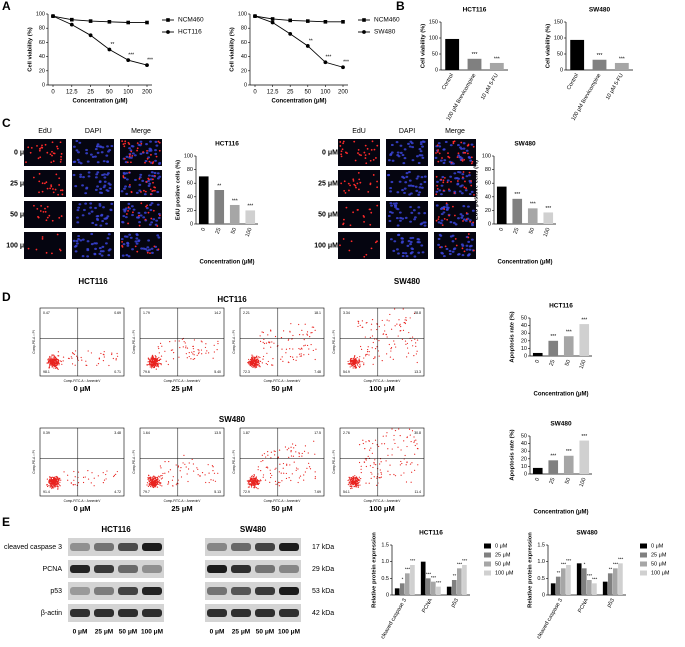 This screenshot has height=647, width=685. Describe the element at coordinates (541, 545) in the screenshot. I see `y-tick-label: 1.5` at that location.